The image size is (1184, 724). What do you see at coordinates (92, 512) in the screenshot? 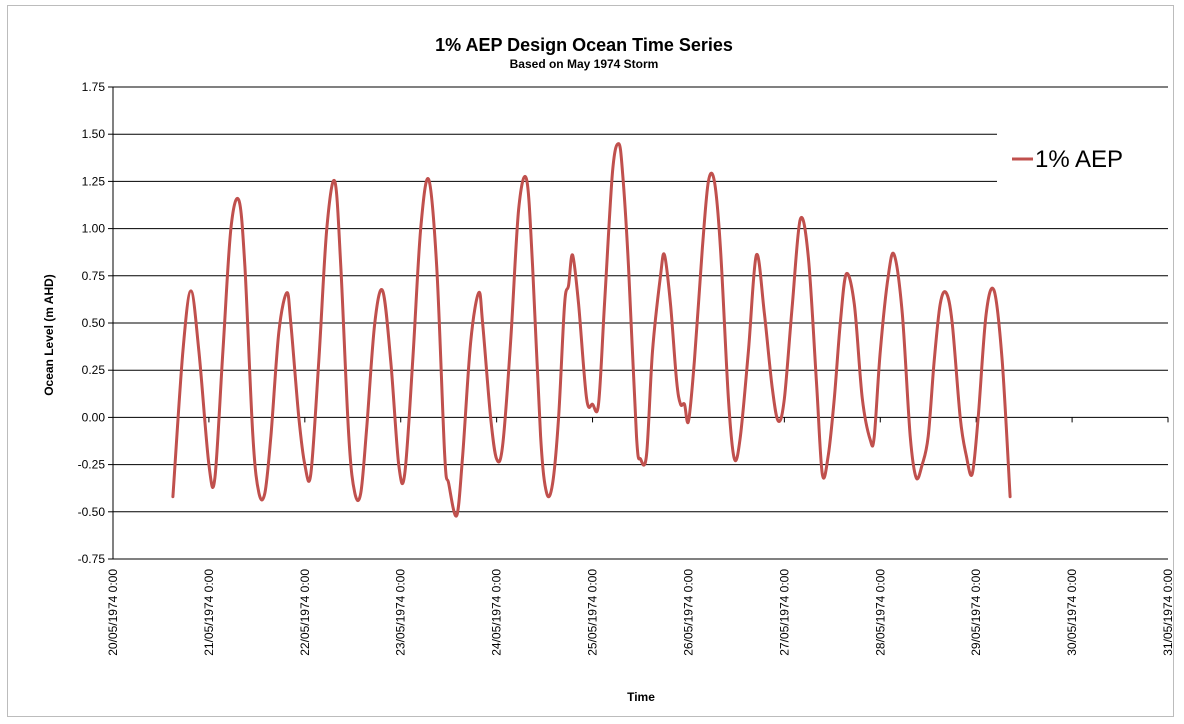
I see `y-tick-label: -0.50` at bounding box center [92, 512].